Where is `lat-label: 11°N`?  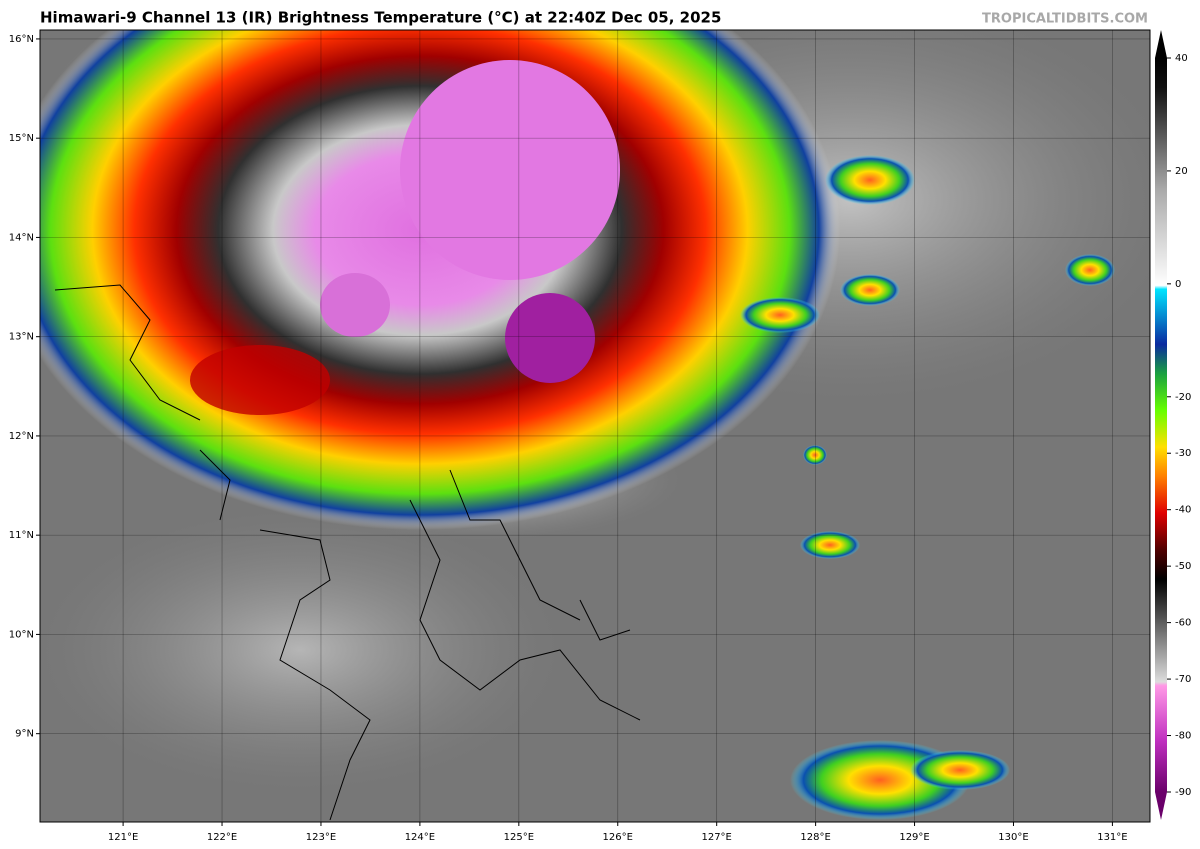 lat-label: 11°N is located at coordinates (21, 535).